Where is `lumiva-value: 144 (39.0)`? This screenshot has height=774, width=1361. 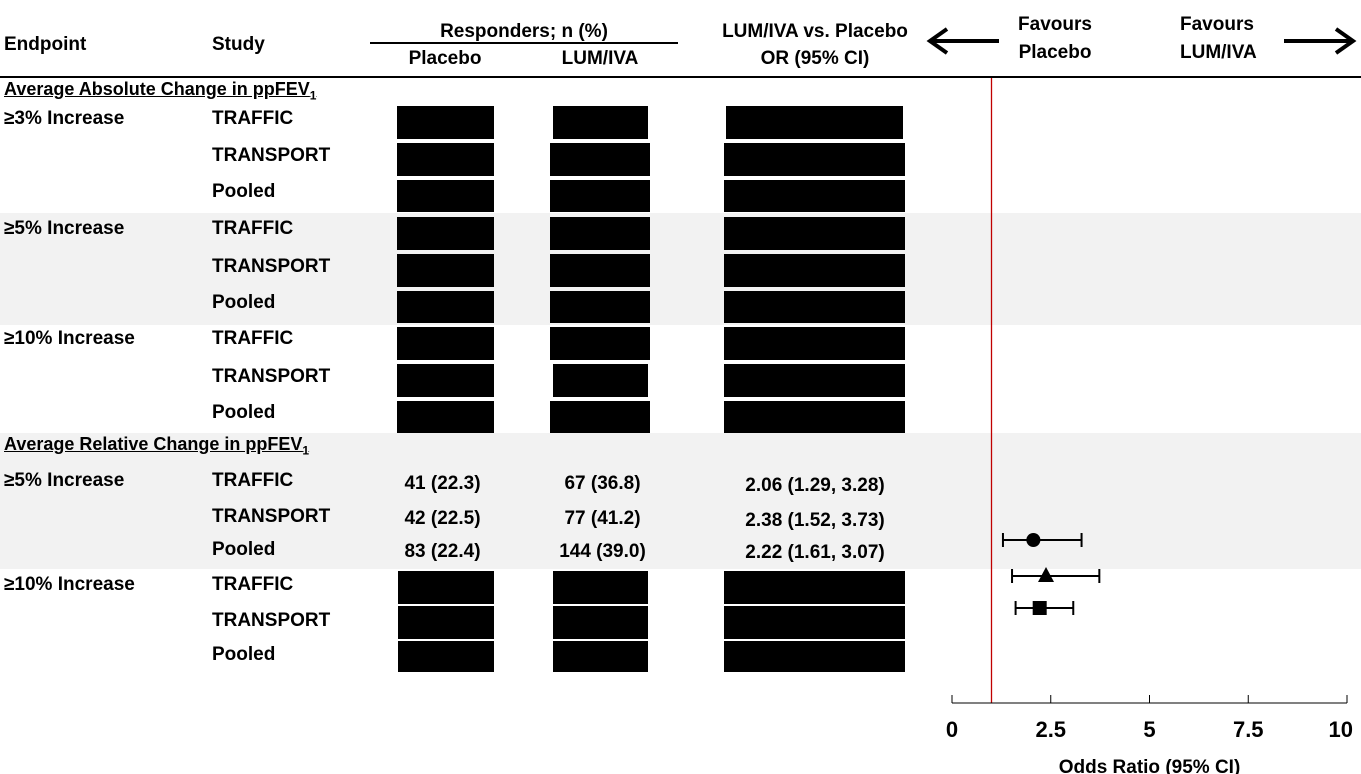 lumiva-value: 144 (39.0) is located at coordinates (602, 551).